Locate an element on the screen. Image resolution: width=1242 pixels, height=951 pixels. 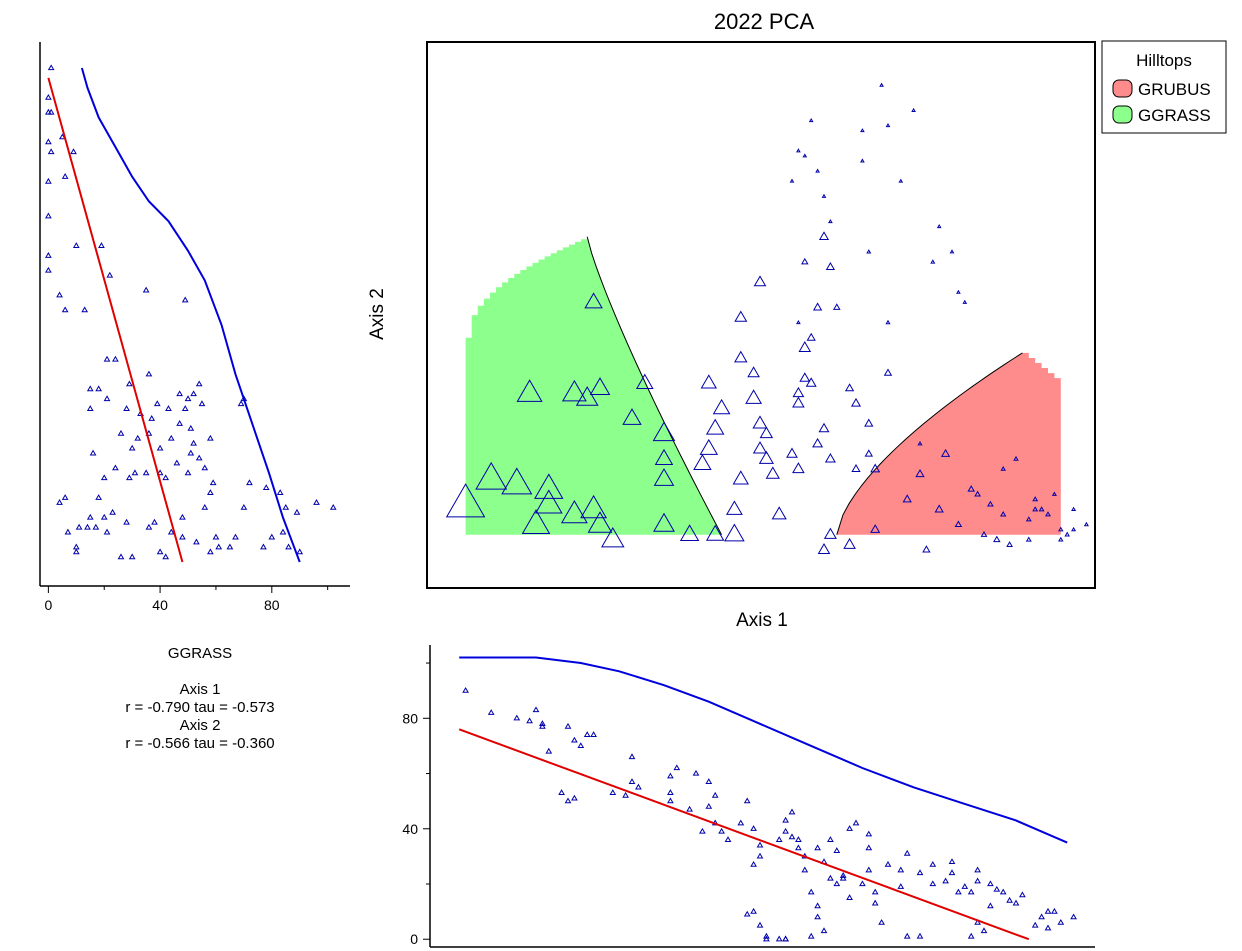
stats-axis1-values: r = -0.790 tau = -0.573 is located at coordinates (200, 707).